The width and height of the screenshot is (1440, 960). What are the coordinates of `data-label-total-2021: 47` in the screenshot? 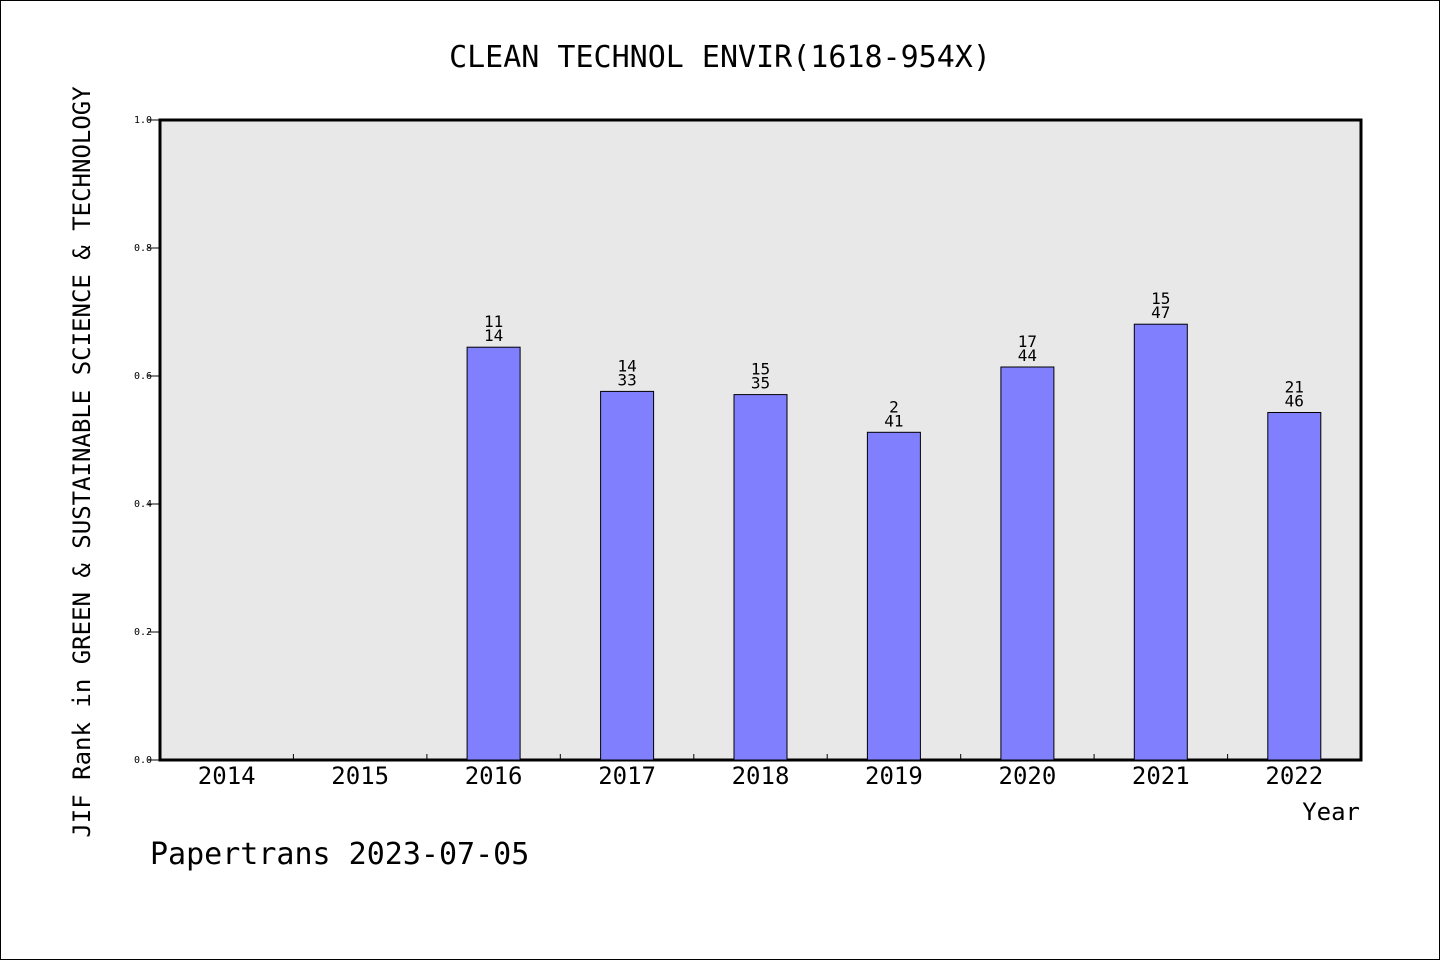 It's located at (1160, 312).